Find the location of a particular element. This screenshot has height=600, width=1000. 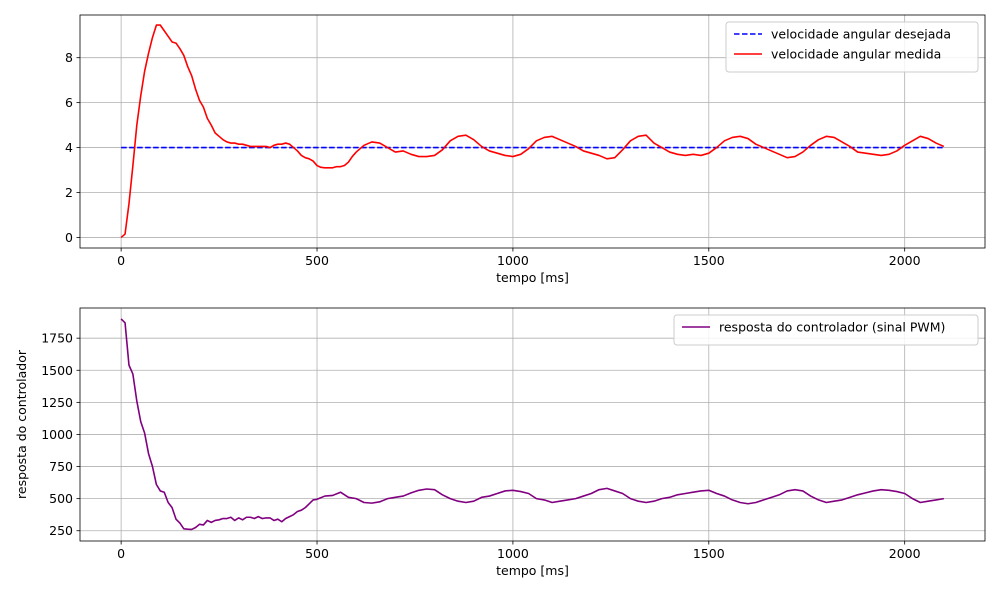

y-tick-label: 8 is located at coordinates (69, 57).